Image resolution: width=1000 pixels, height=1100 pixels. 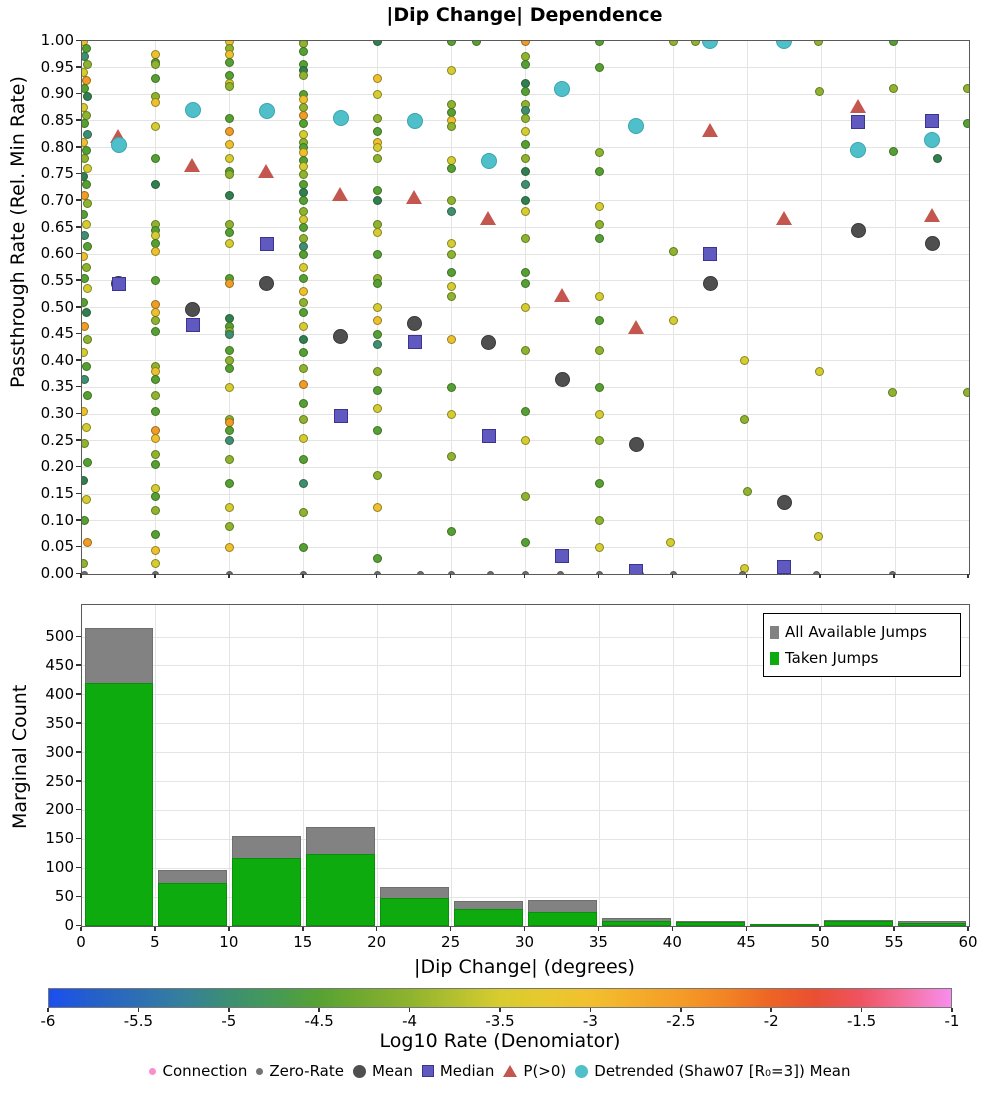 I want to click on detrended-mean-marker, so click(x=710, y=45).